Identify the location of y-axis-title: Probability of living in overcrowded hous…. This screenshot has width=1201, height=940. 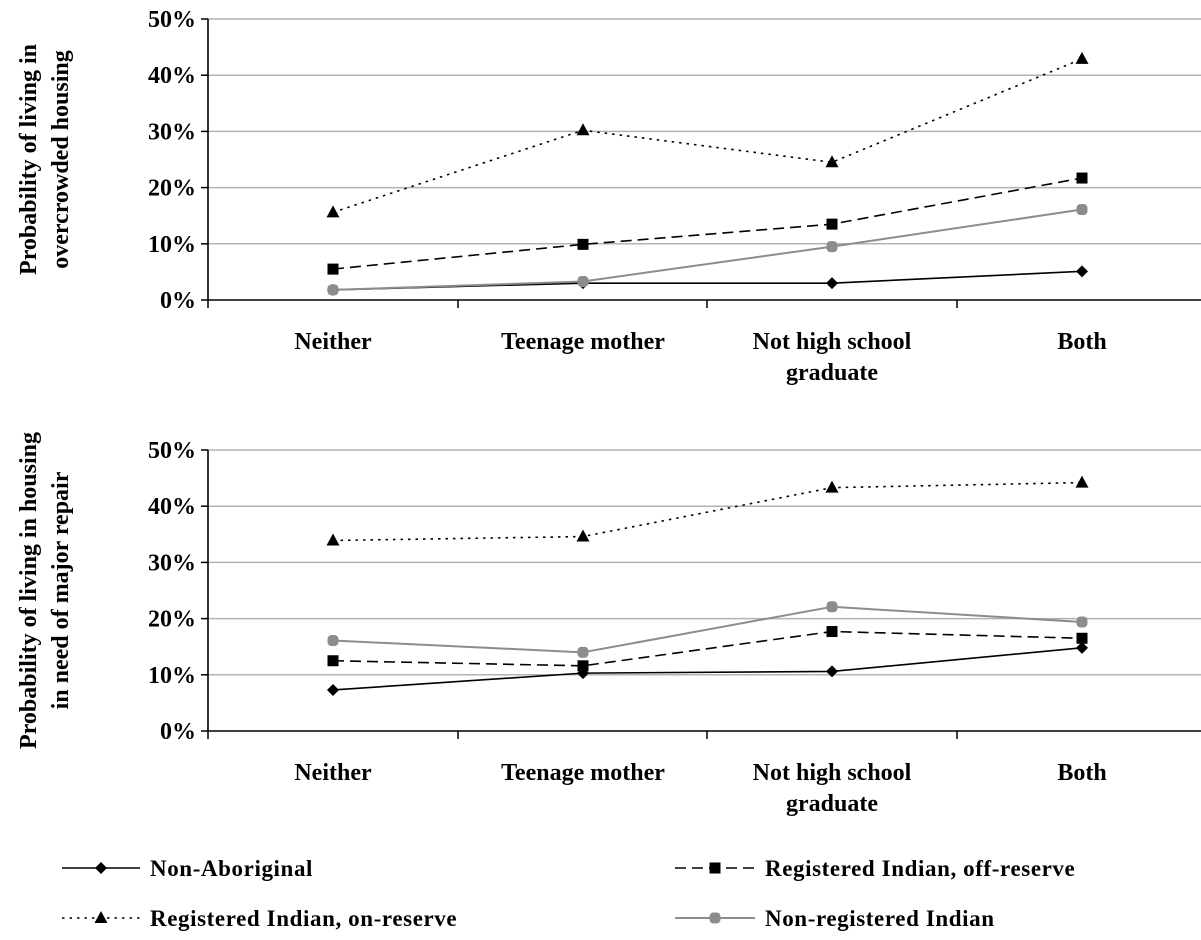
(45, 159).